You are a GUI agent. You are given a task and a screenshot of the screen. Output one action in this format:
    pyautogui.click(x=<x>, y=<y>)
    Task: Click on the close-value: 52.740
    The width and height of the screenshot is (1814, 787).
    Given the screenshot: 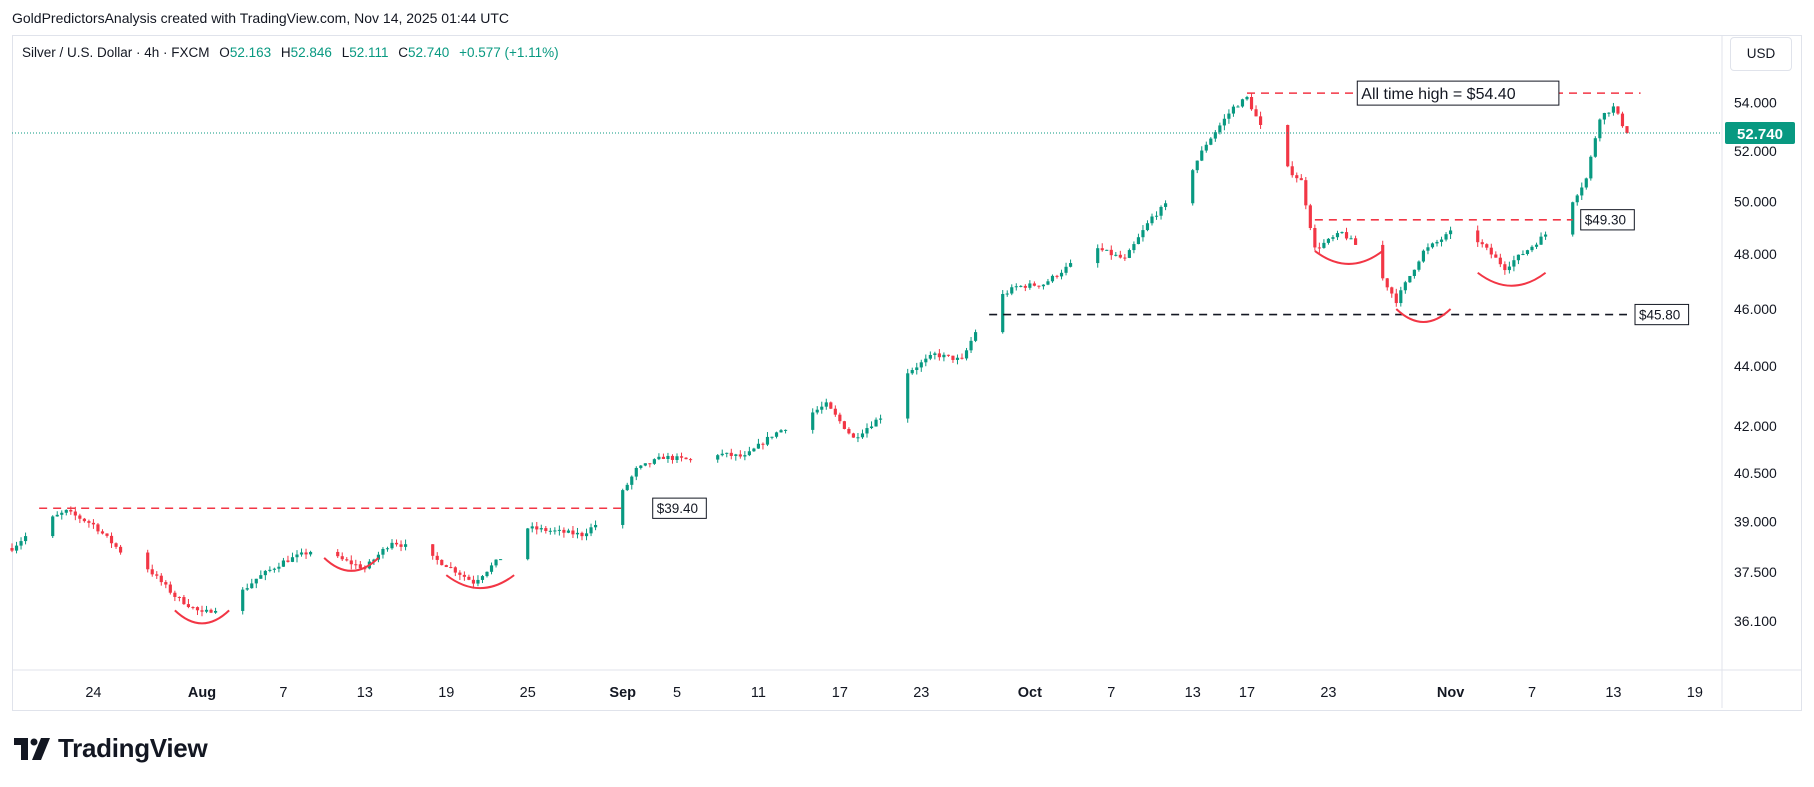 What is the action you would take?
    pyautogui.click(x=429, y=52)
    